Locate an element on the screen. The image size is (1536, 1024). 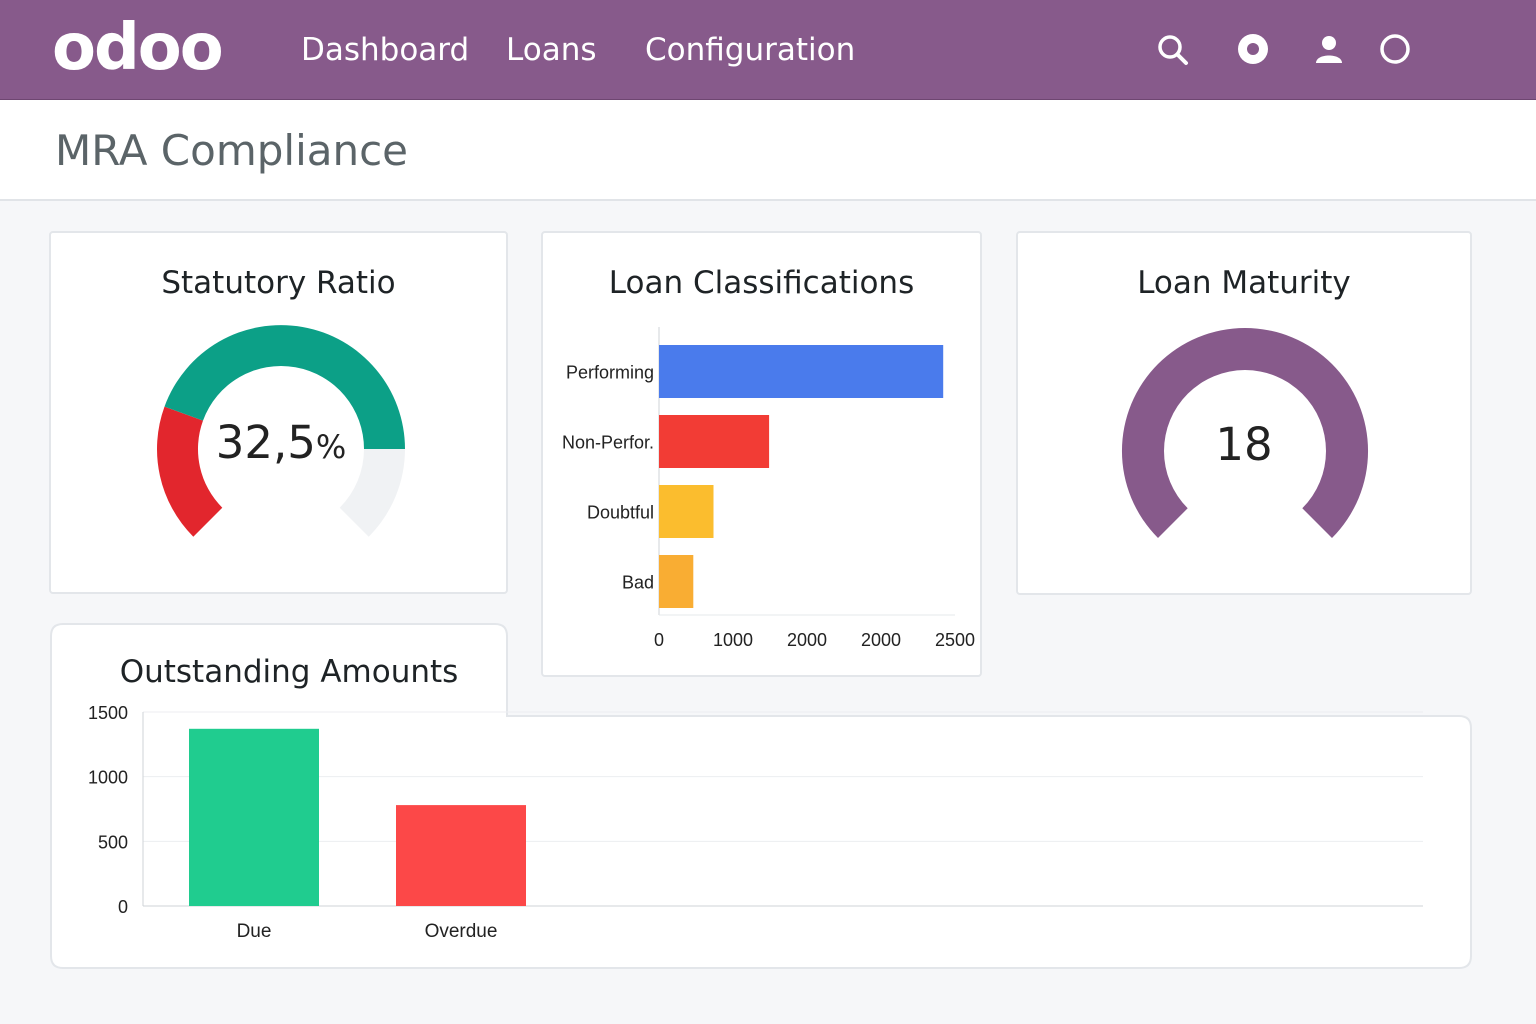
category-label: Doubtful is located at coordinates (620, 513).